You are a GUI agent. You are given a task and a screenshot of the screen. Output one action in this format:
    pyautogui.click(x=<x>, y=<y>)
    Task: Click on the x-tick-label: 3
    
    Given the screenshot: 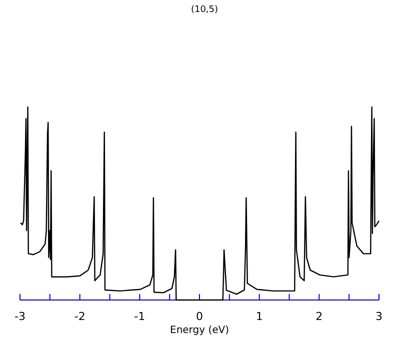 What is the action you would take?
    pyautogui.click(x=379, y=316)
    